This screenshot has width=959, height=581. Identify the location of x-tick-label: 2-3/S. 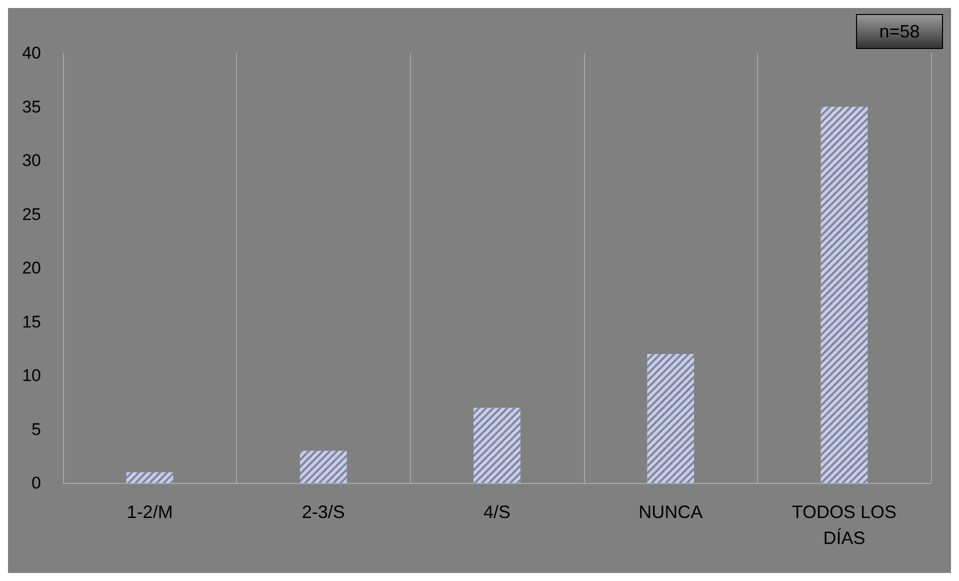
(323, 512).